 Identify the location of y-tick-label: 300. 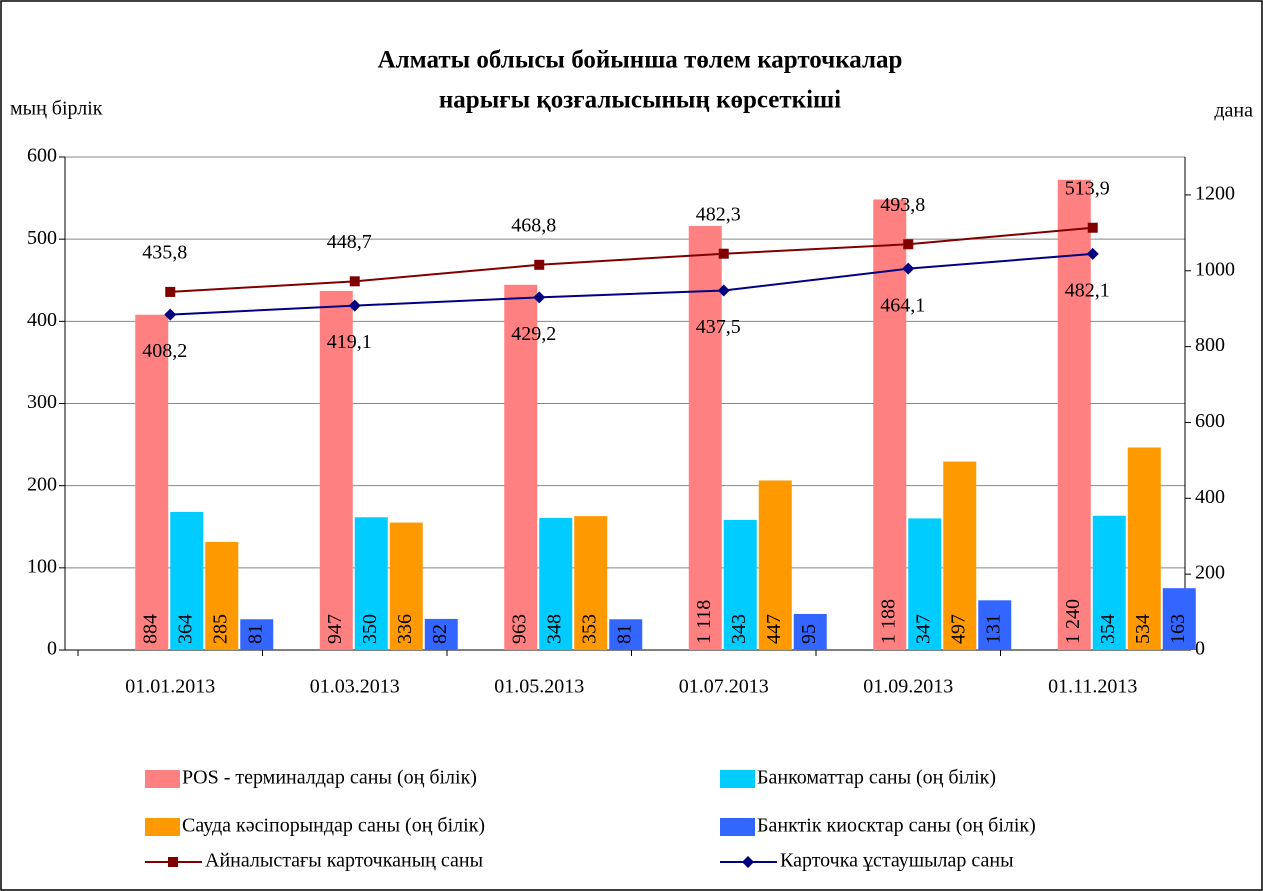
(42, 402).